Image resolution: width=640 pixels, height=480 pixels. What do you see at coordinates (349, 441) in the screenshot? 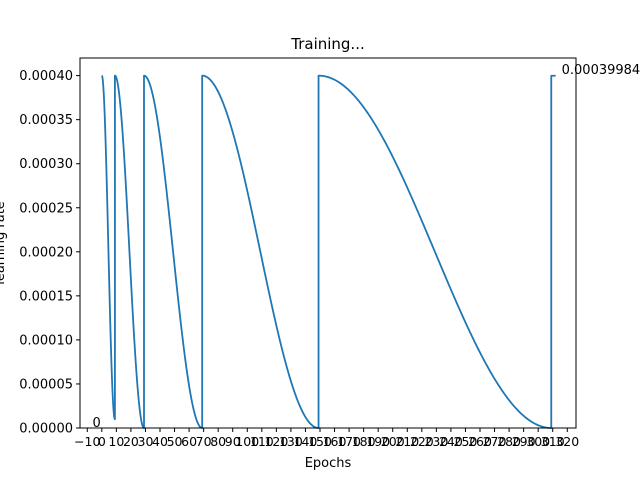
I see `x-tick-label: 170` at bounding box center [349, 441].